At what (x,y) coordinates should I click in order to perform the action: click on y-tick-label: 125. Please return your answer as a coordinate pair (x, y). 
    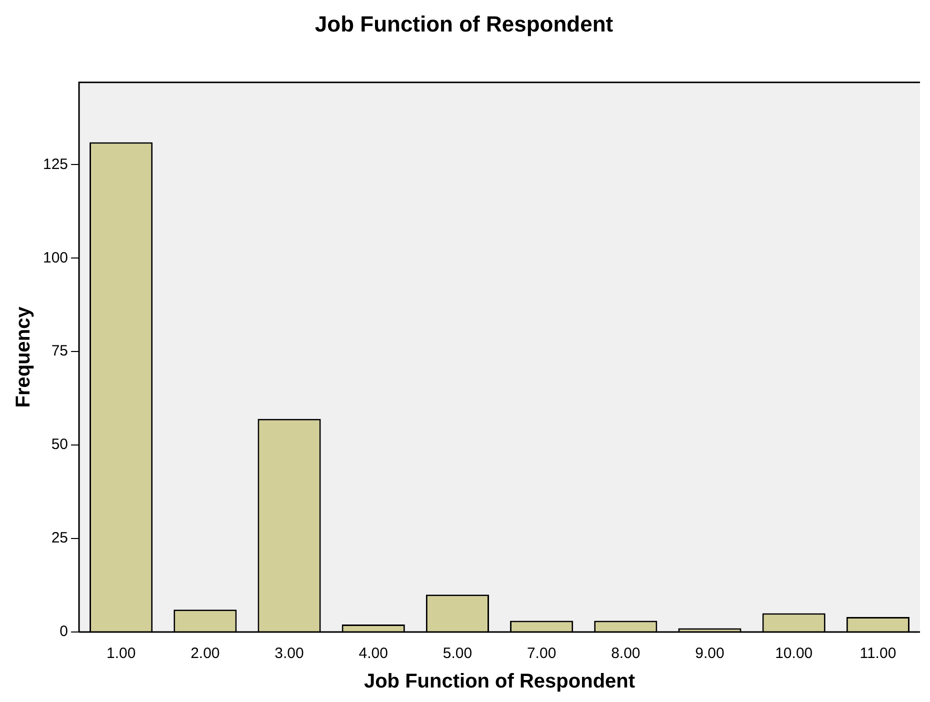
    Looking at the image, I should click on (55, 164).